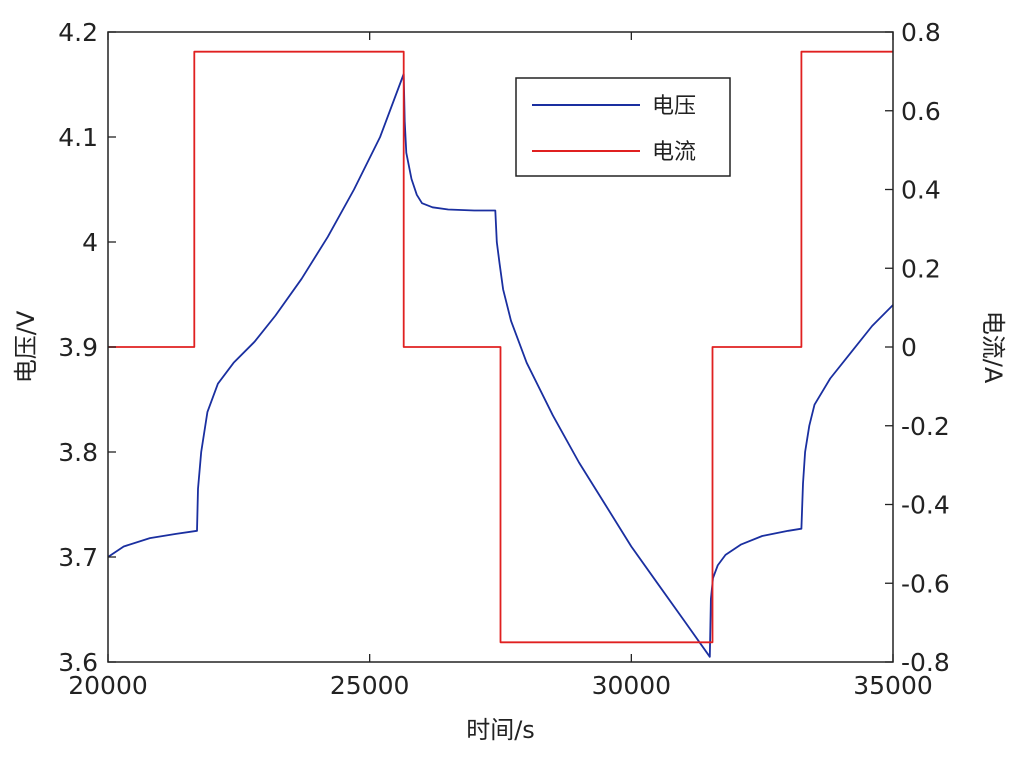 This screenshot has height=763, width=1011. Describe the element at coordinates (78, 347) in the screenshot. I see `left-y-tick-label: 3.9` at that location.